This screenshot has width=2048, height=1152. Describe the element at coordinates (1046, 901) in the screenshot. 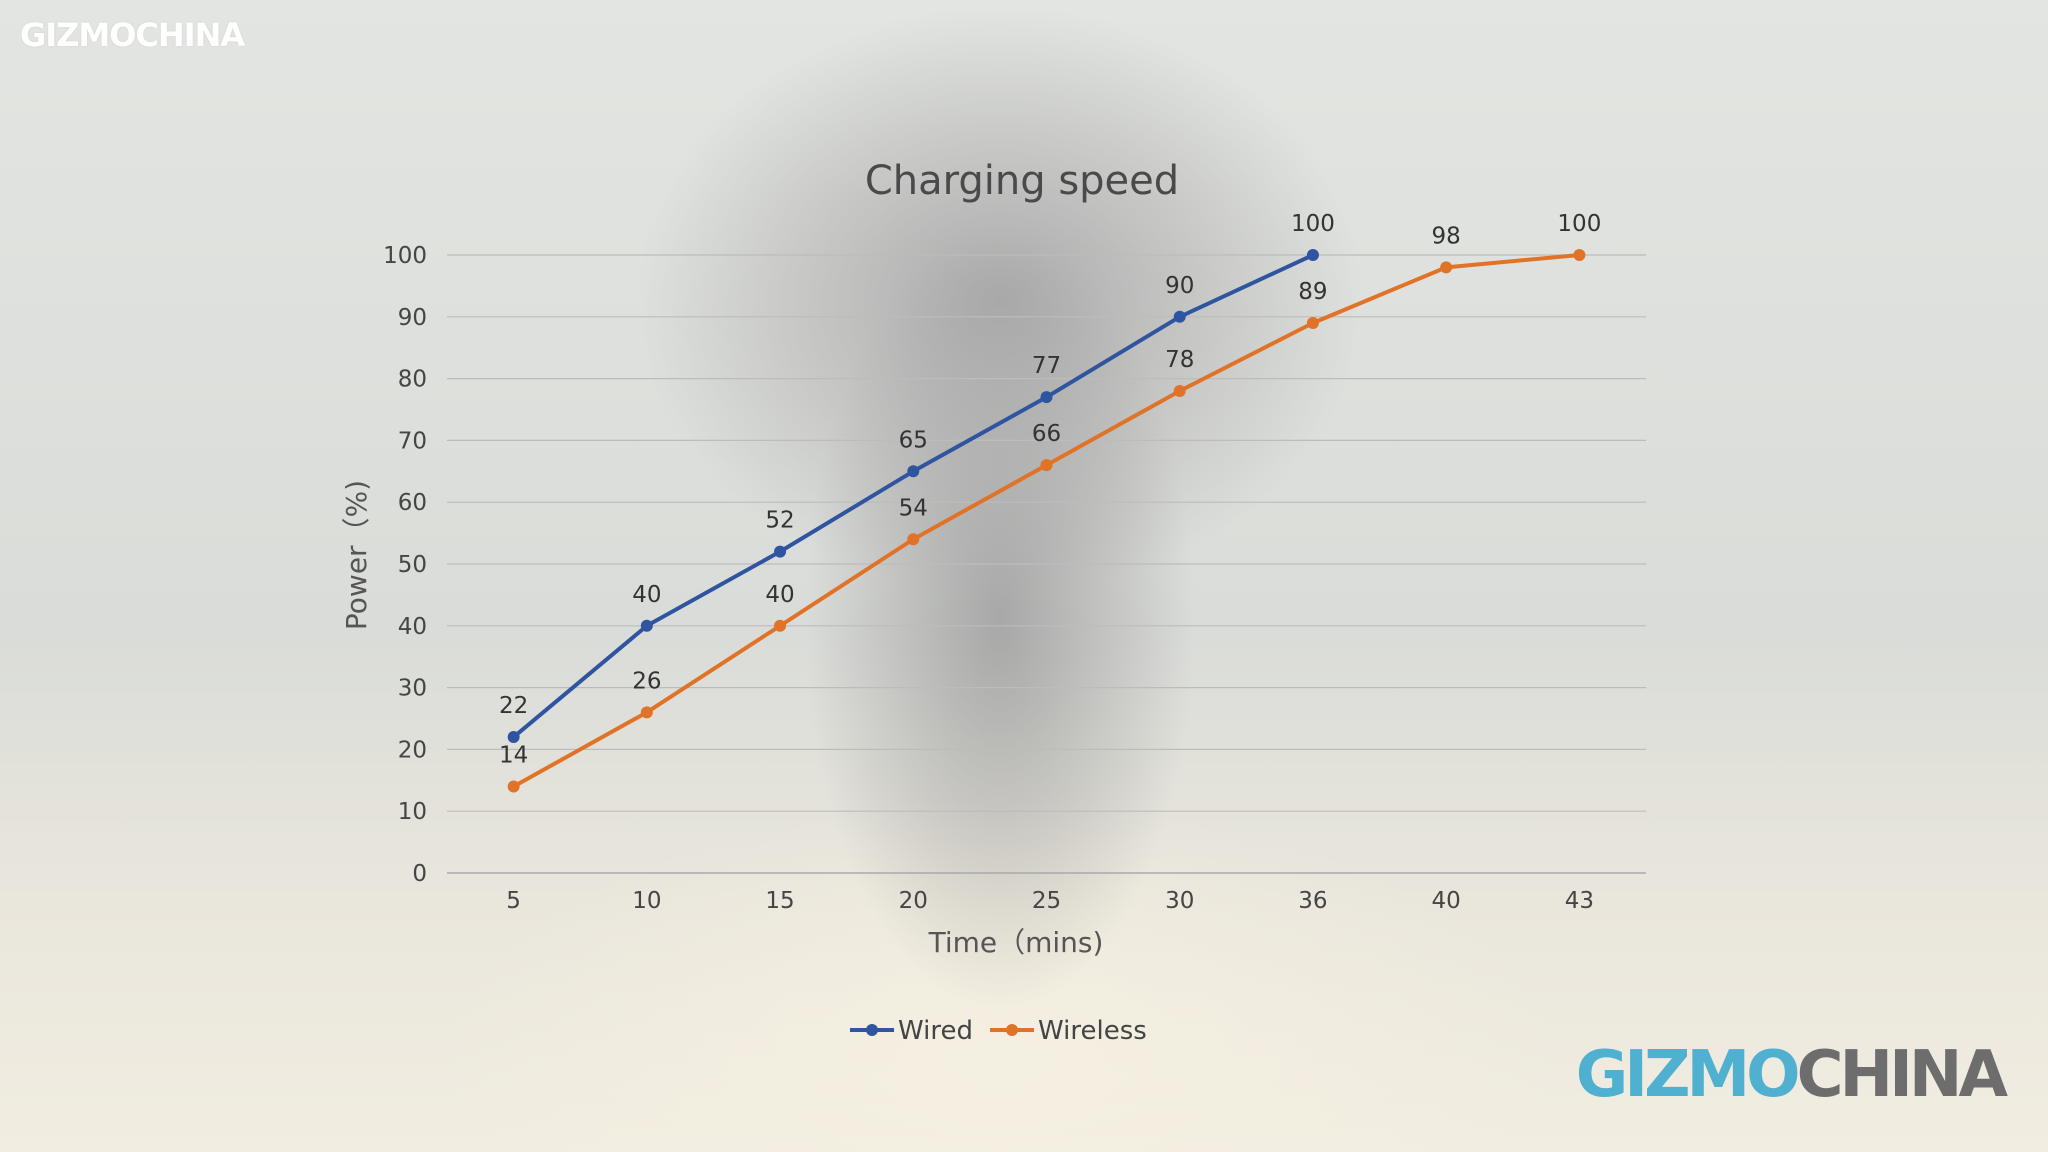

I see `x-tick-label: 25` at that location.